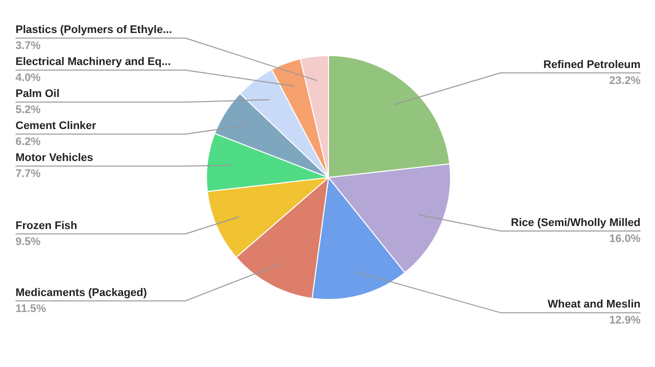  I want to click on slice-label: Palm Oil, so click(38, 94).